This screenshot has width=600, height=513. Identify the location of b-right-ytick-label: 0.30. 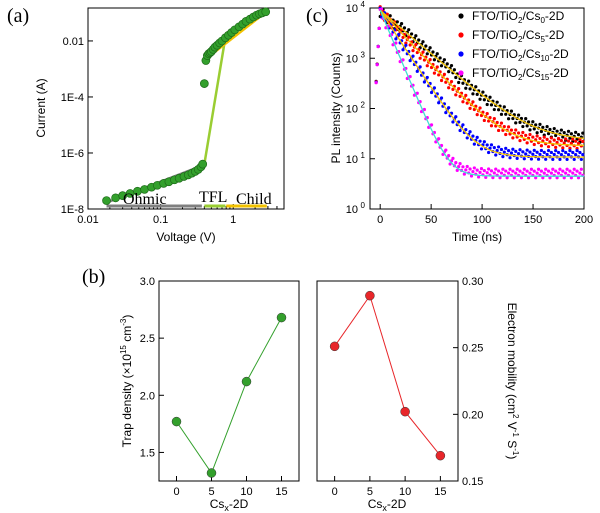
(472, 282).